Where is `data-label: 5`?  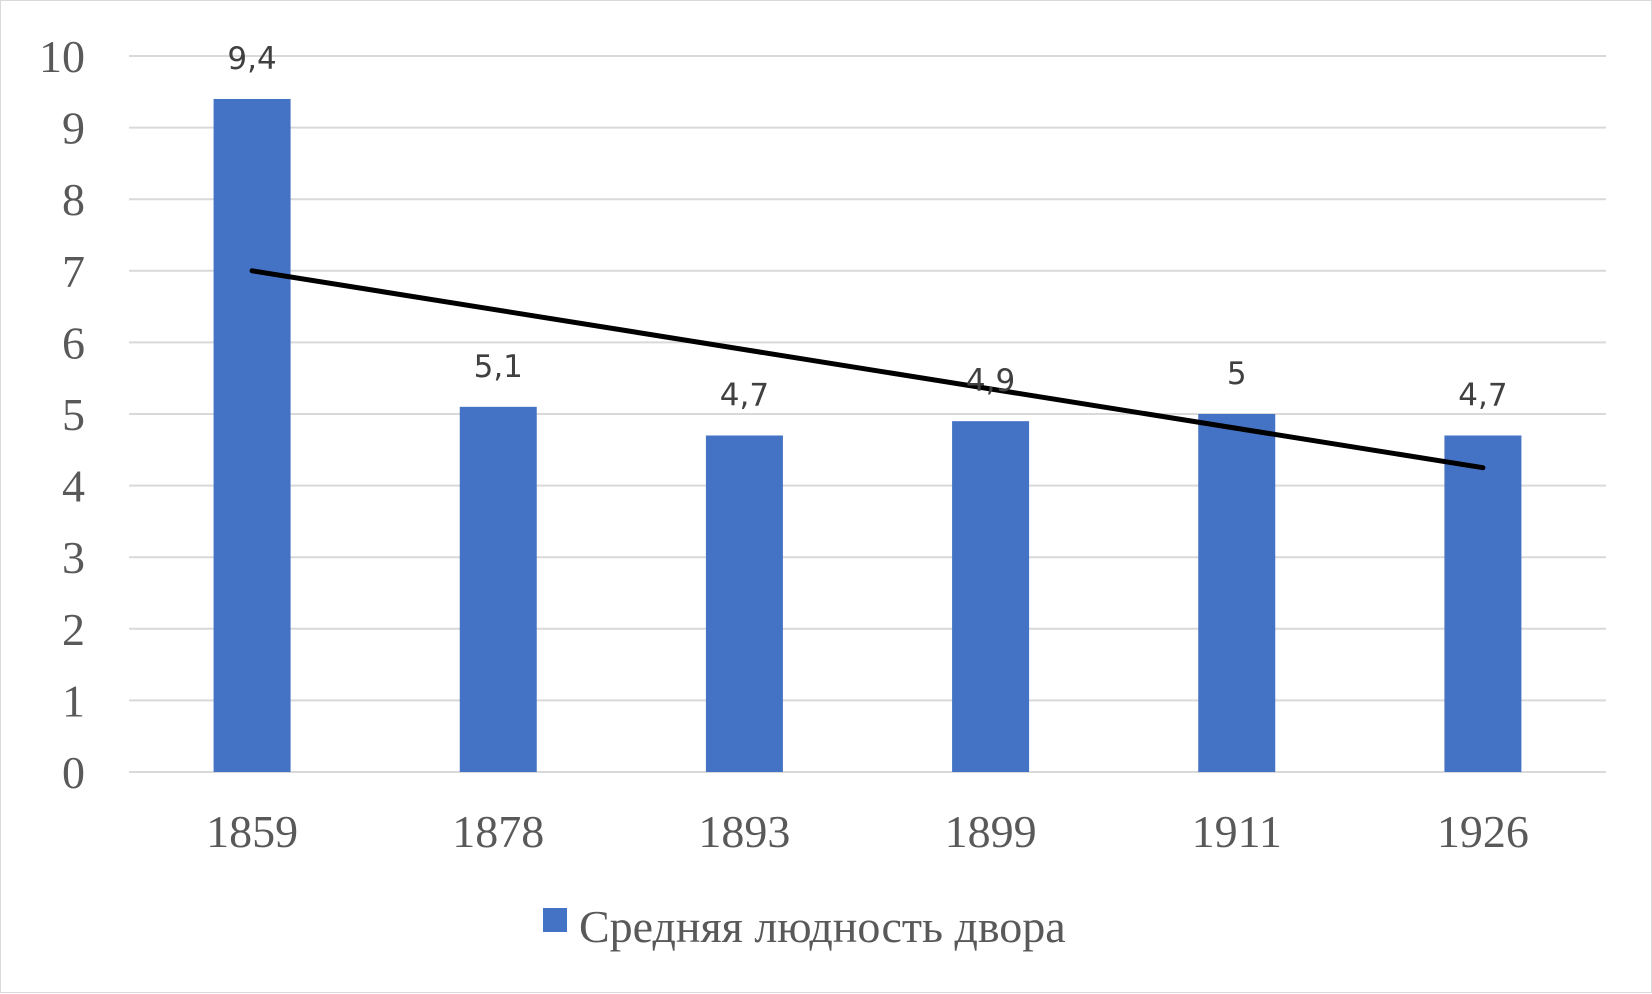 data-label: 5 is located at coordinates (1237, 374).